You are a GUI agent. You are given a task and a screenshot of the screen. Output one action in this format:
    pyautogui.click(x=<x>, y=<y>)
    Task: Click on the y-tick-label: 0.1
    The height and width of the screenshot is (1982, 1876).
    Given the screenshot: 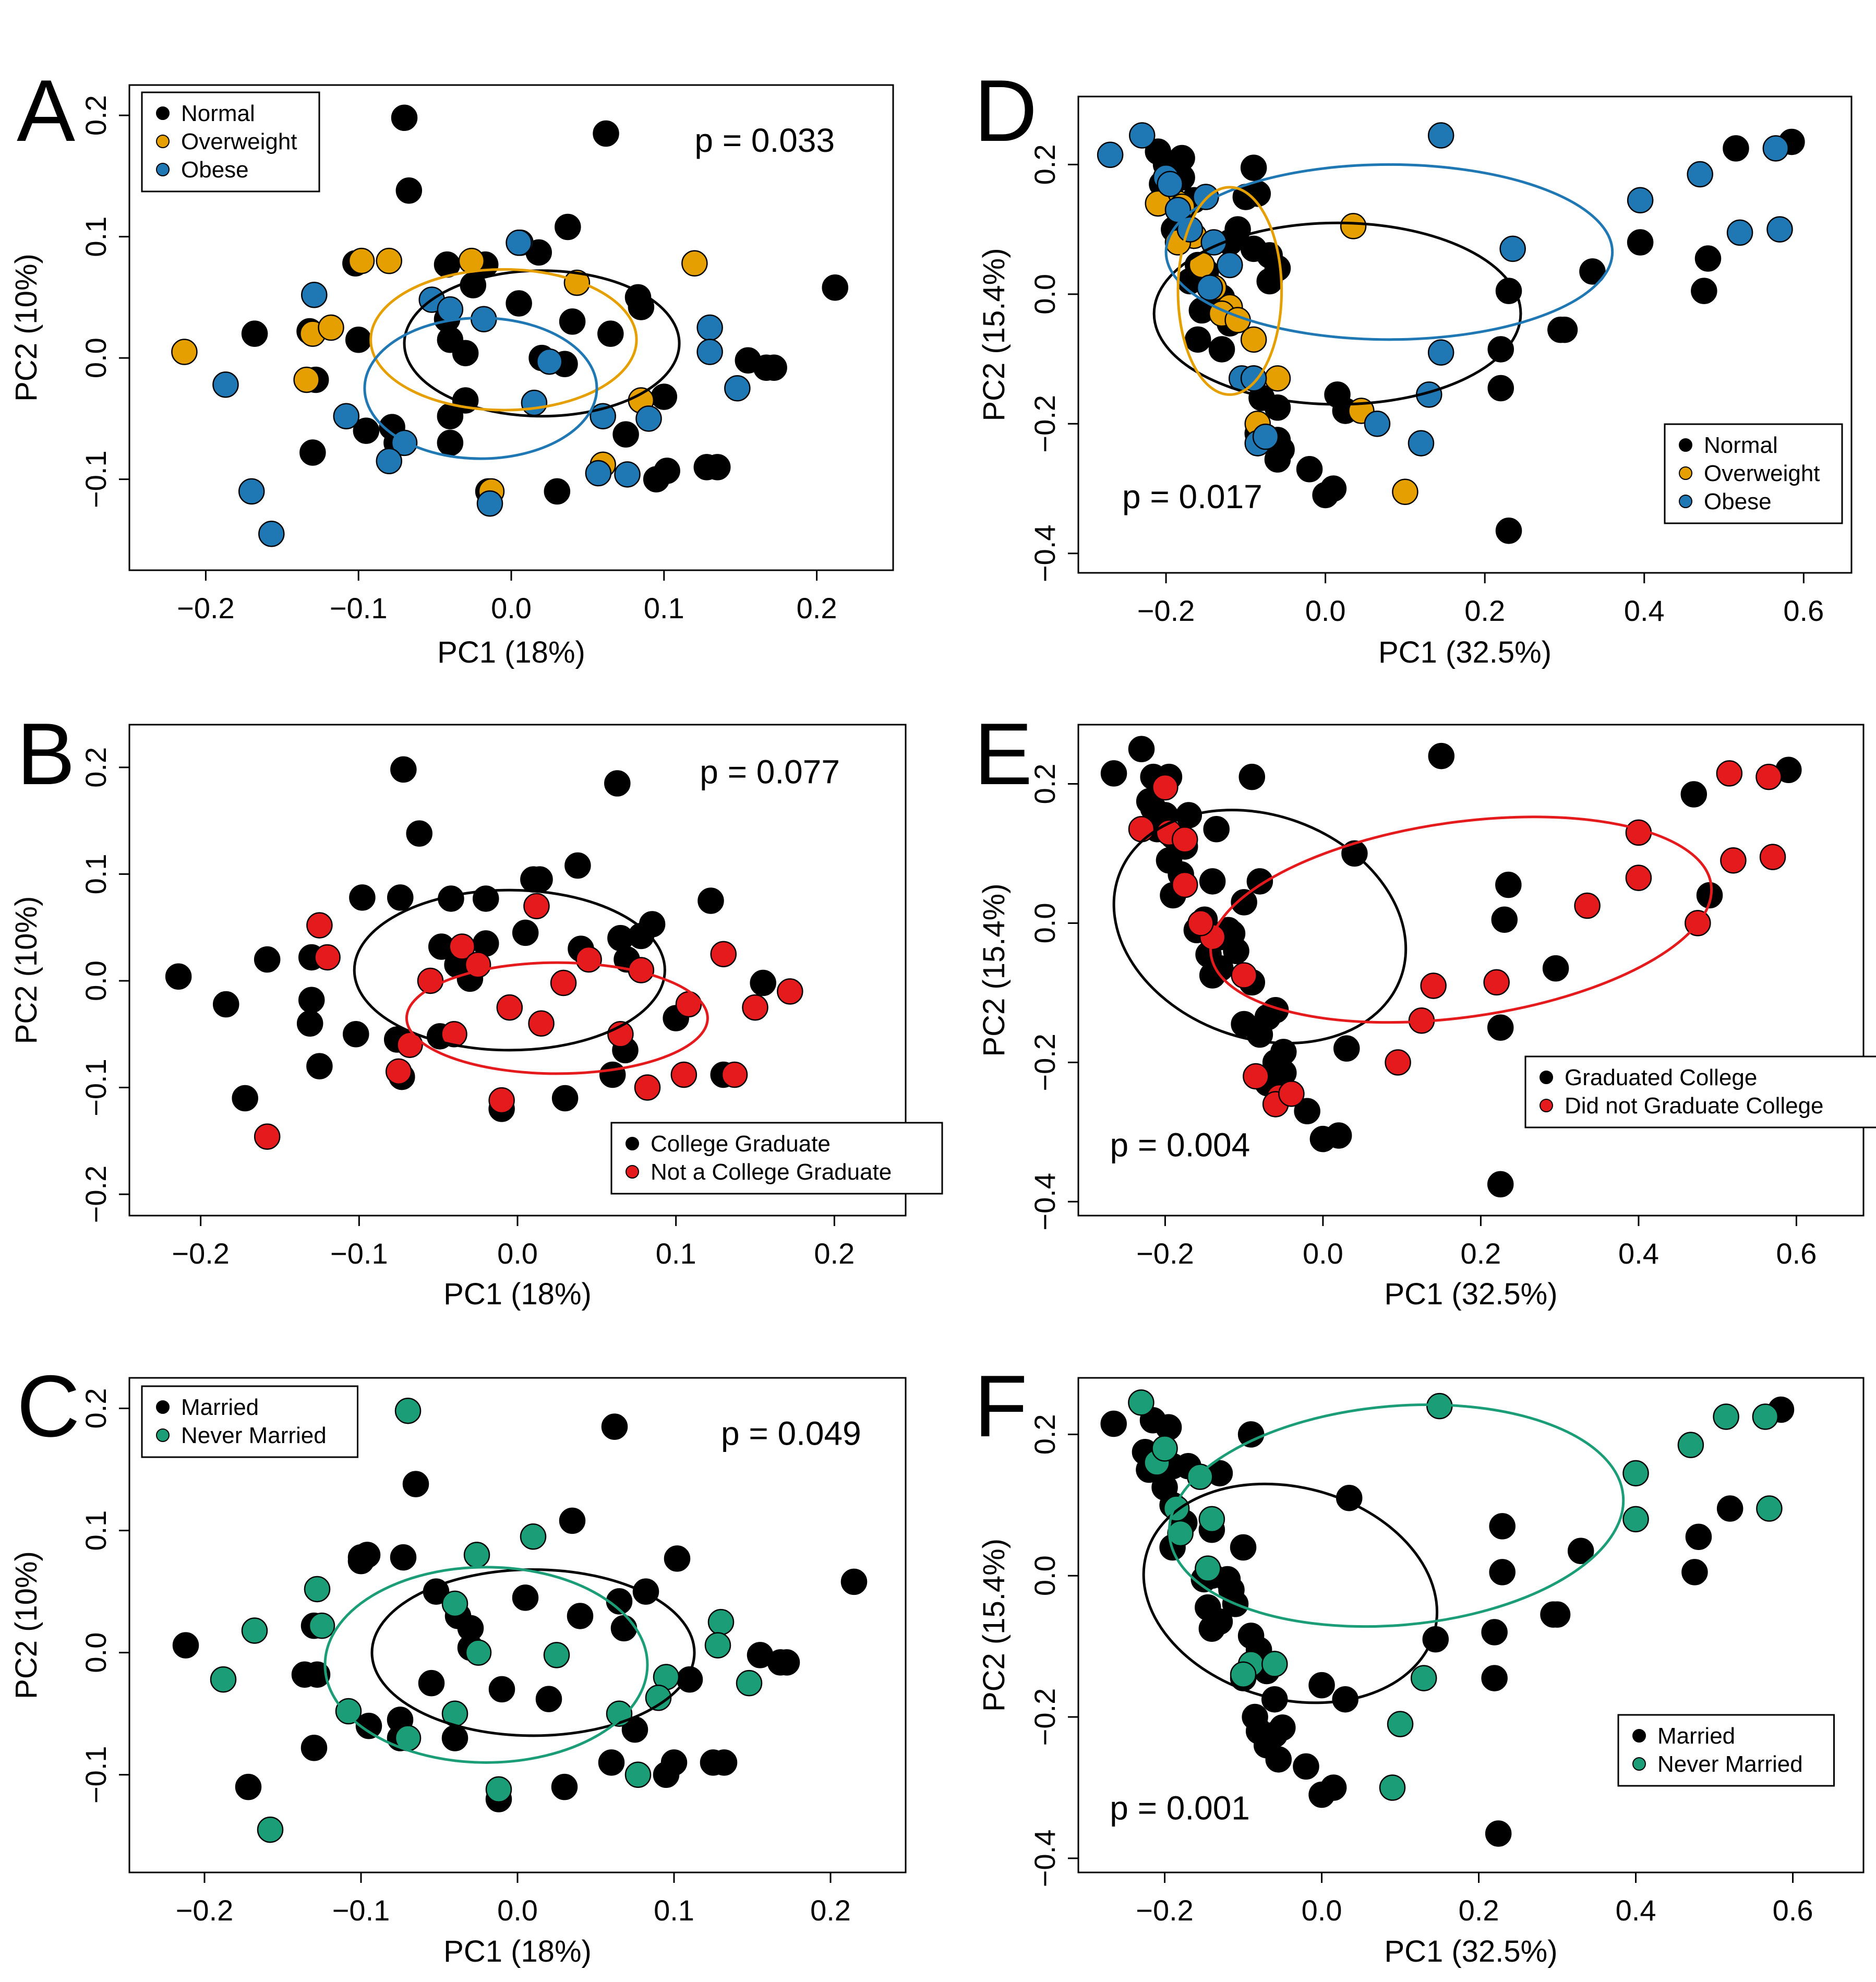 What is the action you would take?
    pyautogui.click(x=96, y=874)
    